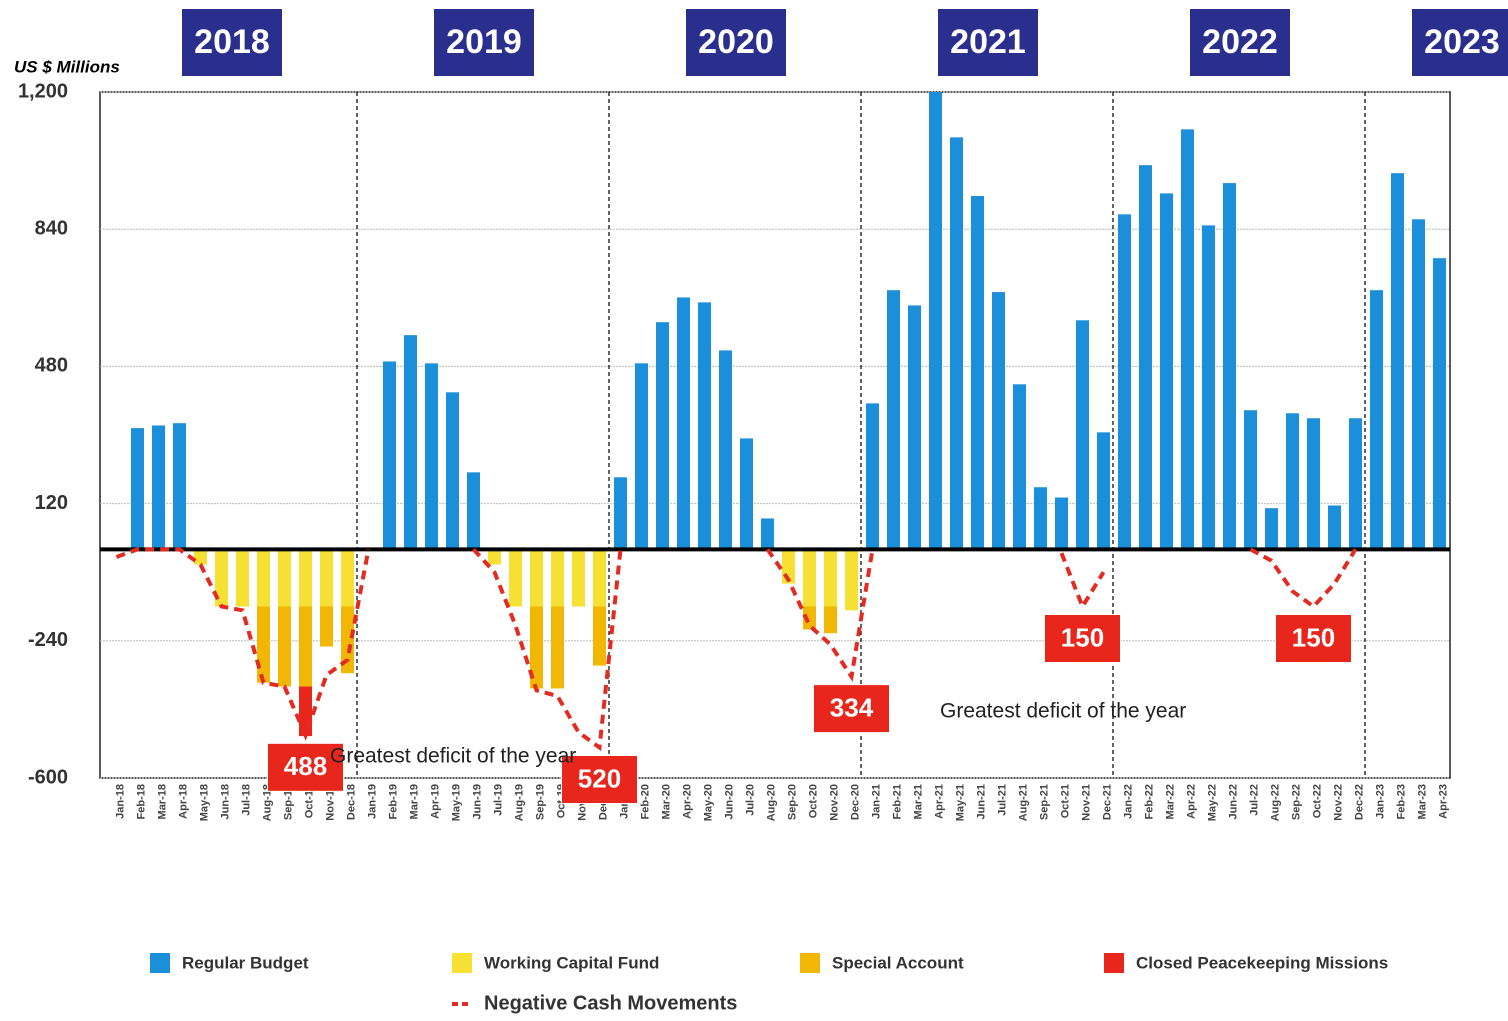  I want to click on x-tick-label: Jul-22, so click(1254, 800).